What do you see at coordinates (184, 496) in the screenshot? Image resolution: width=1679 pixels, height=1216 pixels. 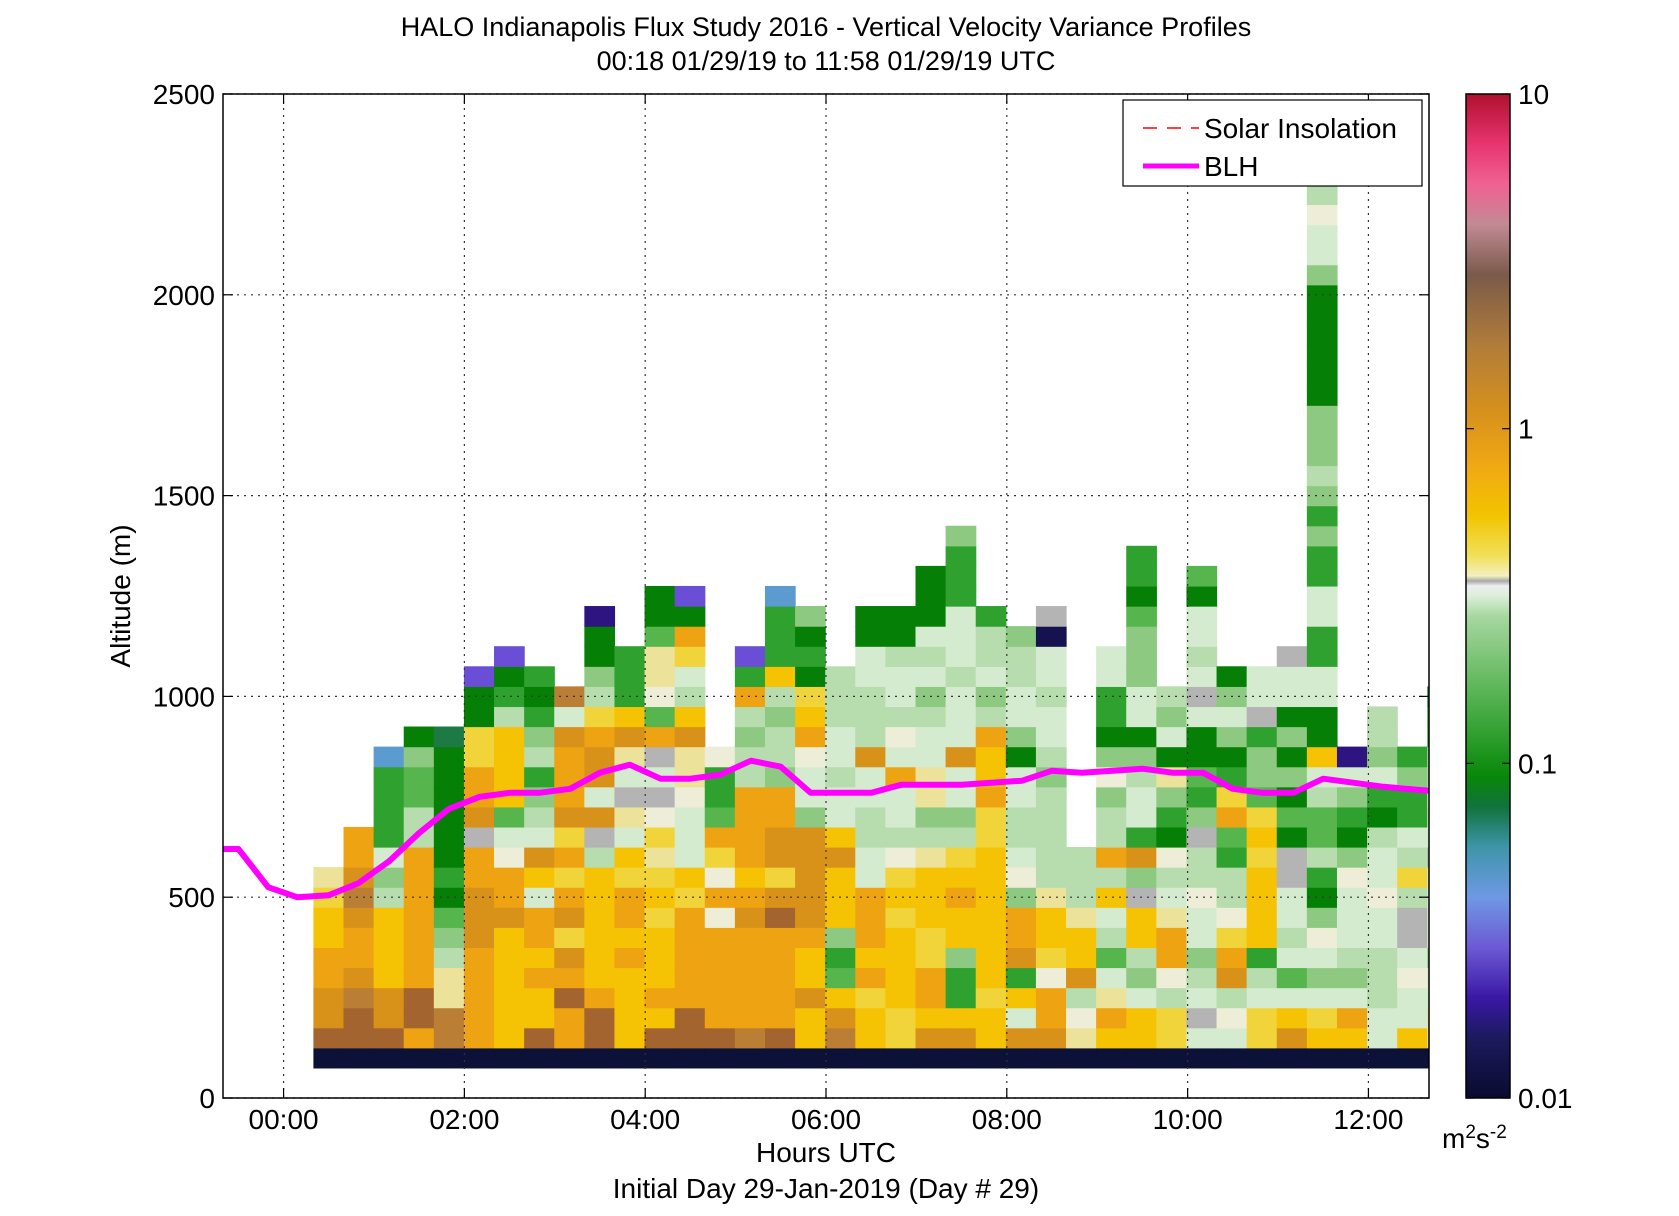 I see `y-tick-label: 1500` at bounding box center [184, 496].